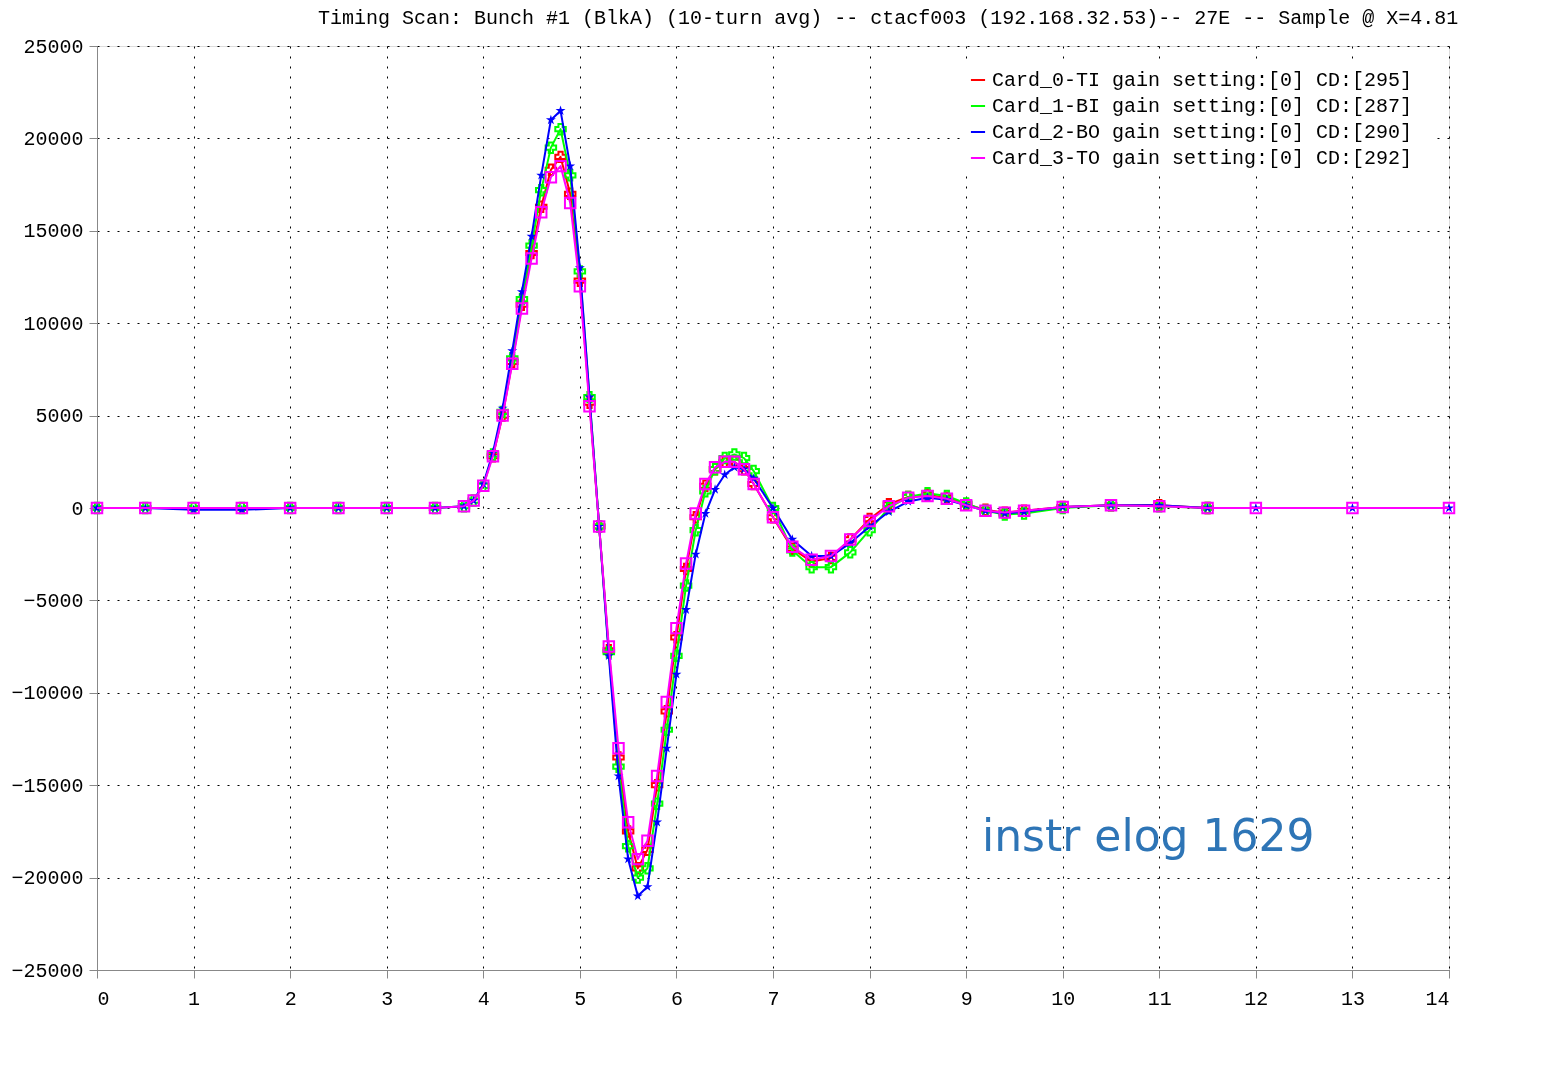 The width and height of the screenshot is (1541, 1086). I want to click on y-tick-label: −20000, so click(47, 879).